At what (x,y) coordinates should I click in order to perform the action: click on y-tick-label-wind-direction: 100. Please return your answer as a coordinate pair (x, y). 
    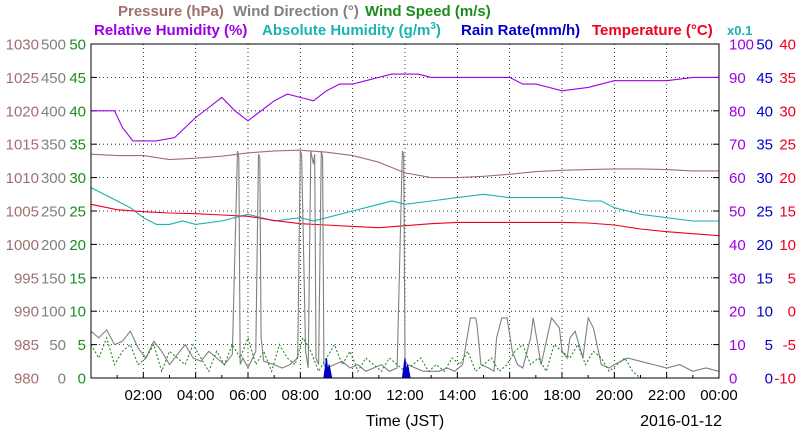
    Looking at the image, I should click on (53, 312).